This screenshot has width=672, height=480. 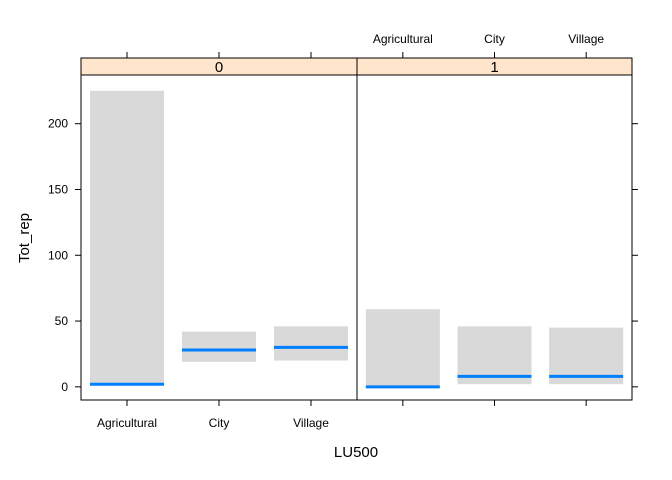 What do you see at coordinates (494, 39) in the screenshot?
I see `x-top-tick-label-1: City` at bounding box center [494, 39].